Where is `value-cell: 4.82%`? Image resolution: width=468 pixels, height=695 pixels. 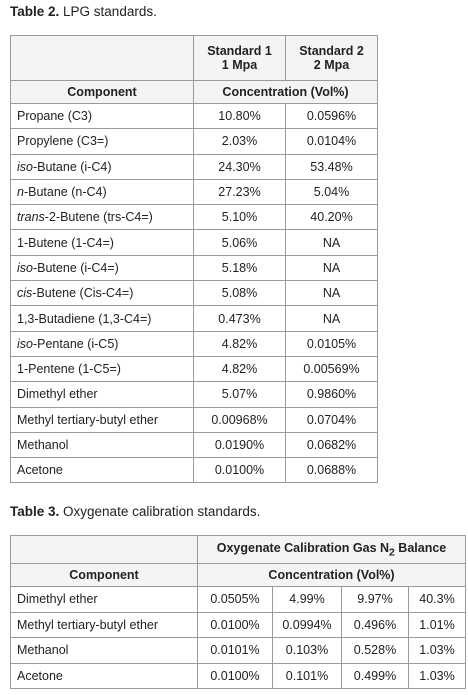 value-cell: 4.82% is located at coordinates (239, 369).